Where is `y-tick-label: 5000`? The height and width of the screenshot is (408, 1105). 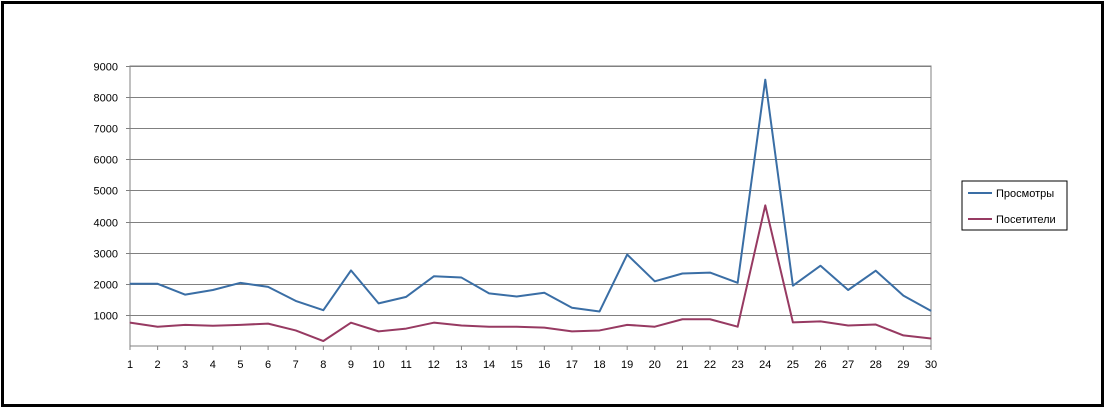 y-tick-label: 5000 is located at coordinates (106, 192).